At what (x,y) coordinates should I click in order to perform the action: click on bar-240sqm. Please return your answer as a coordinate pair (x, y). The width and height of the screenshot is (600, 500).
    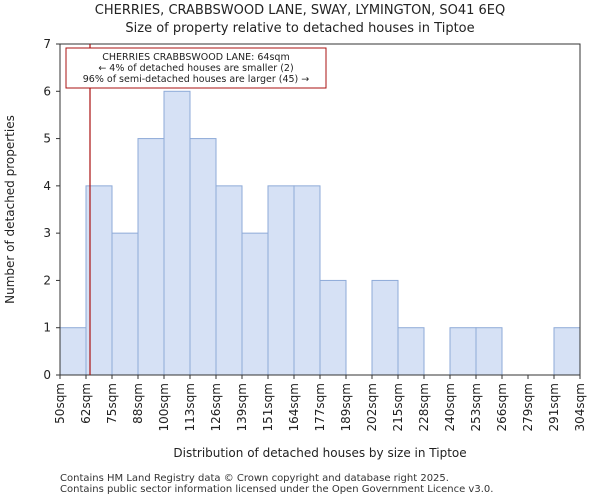
    Looking at the image, I should click on (463, 351).